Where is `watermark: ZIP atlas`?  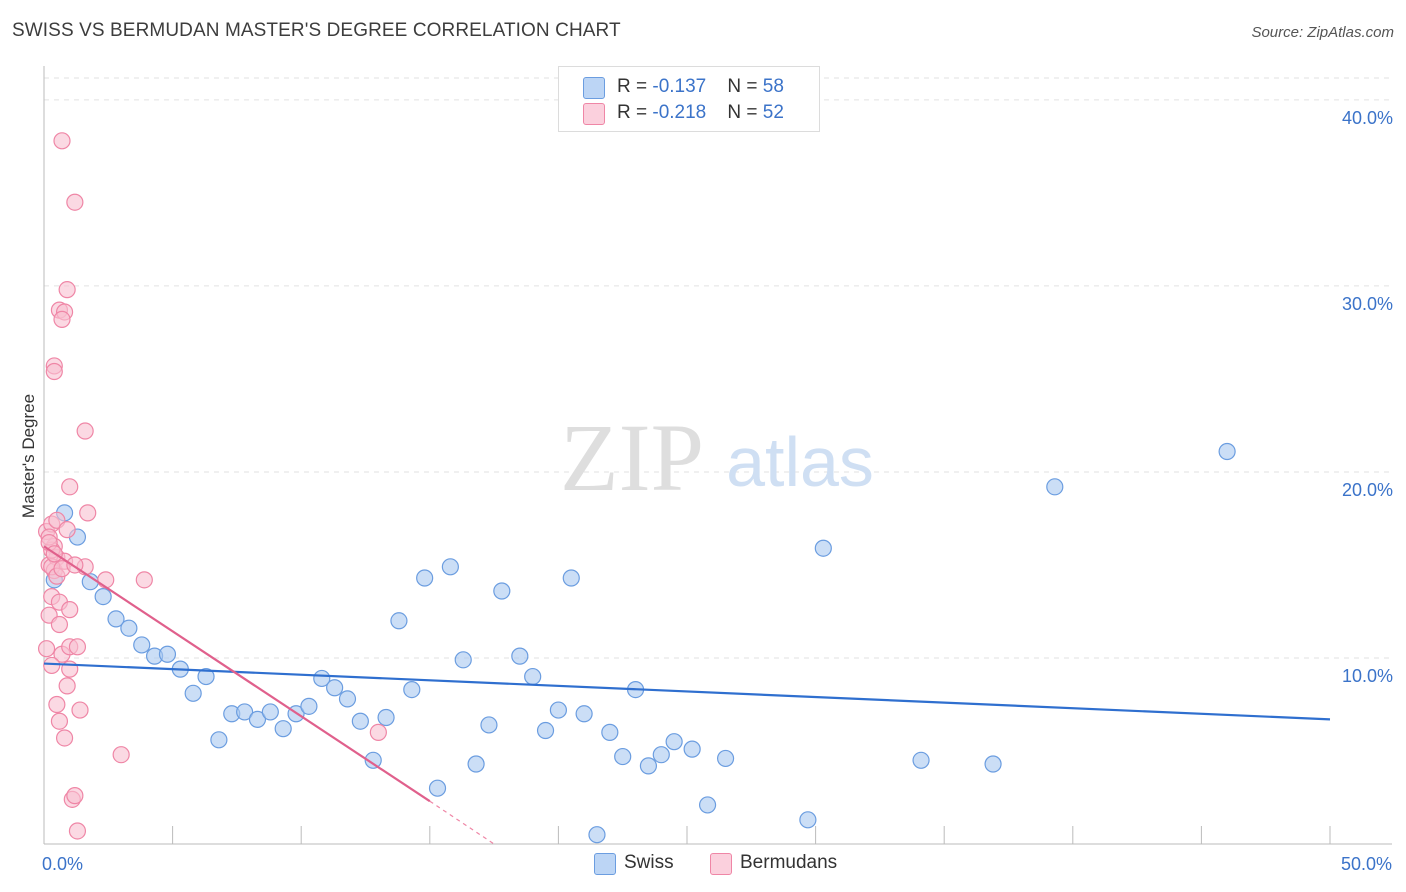 watermark: ZIP atlas is located at coordinates (717, 457).